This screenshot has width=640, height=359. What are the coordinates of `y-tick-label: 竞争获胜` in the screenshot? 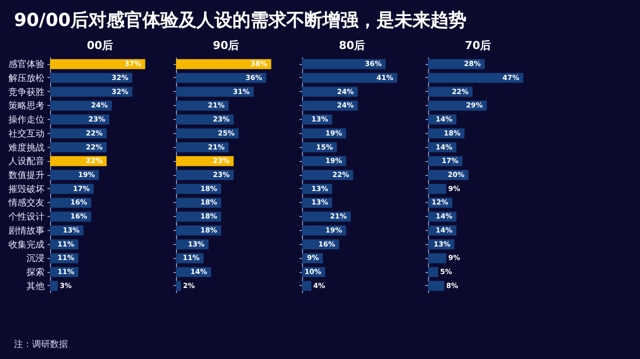 It's located at (26, 92).